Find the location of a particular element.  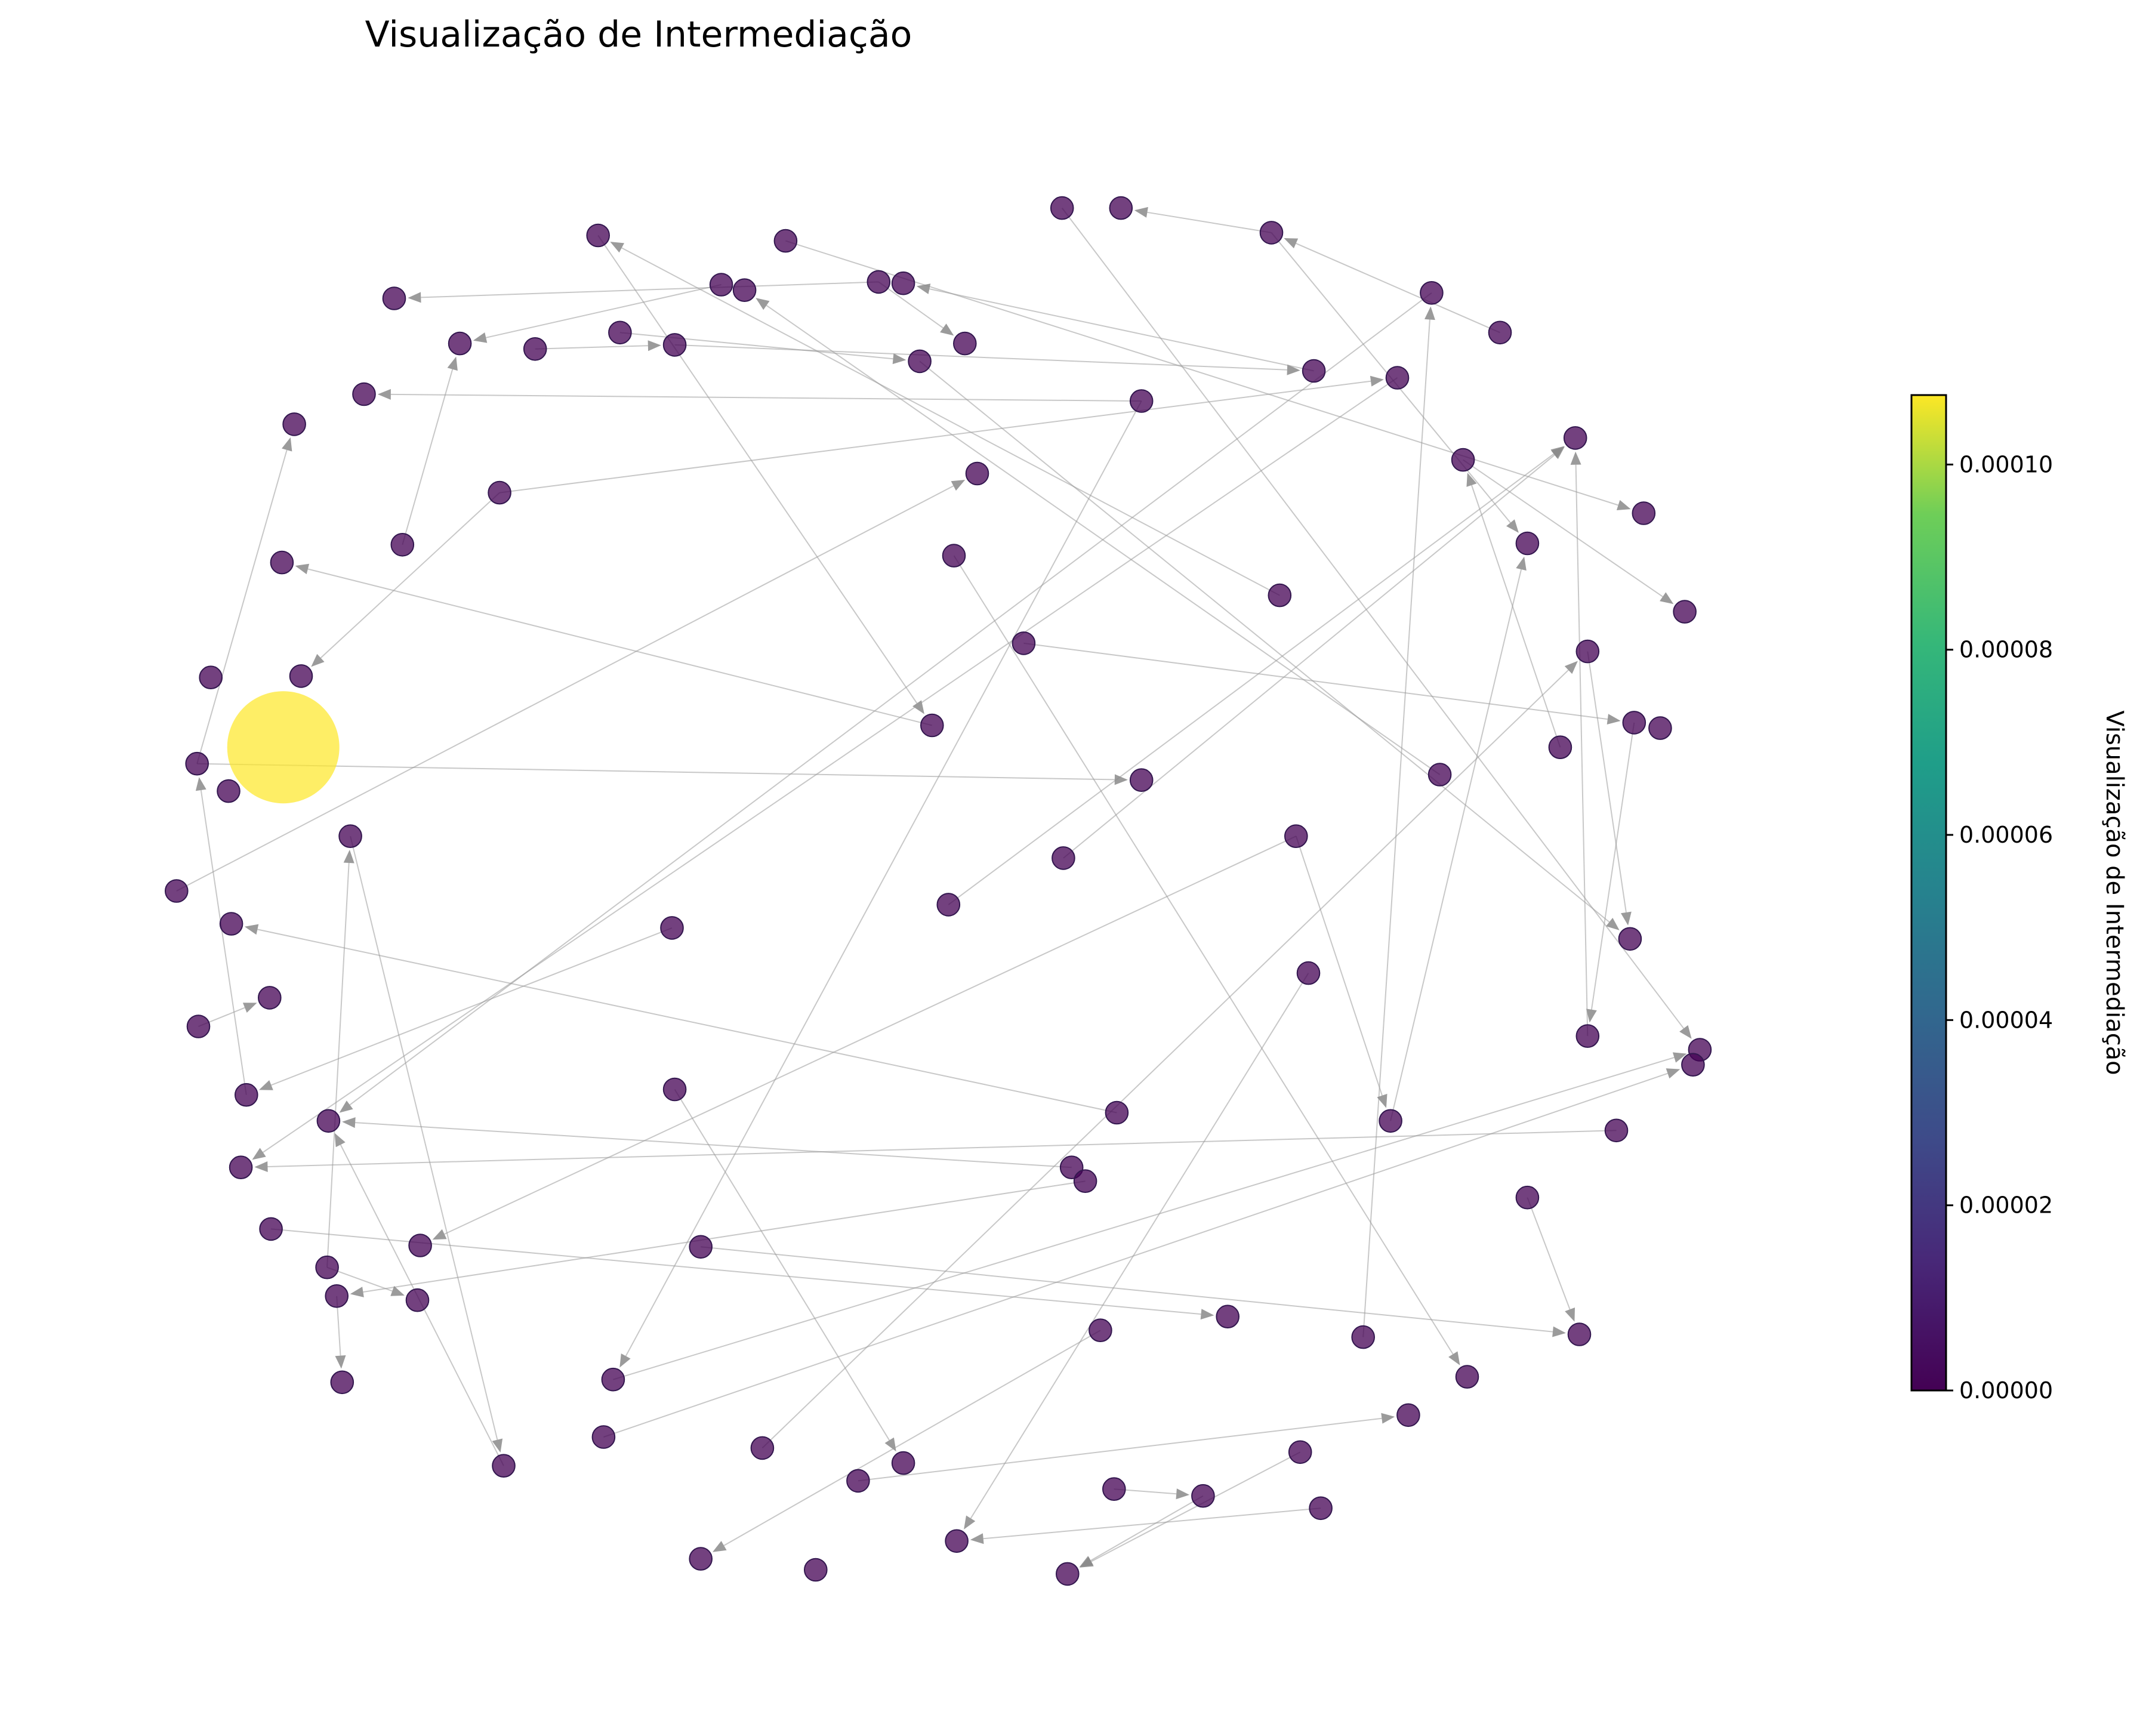

colorbar-tick-label: 0.00002 is located at coordinates (2006, 1205).